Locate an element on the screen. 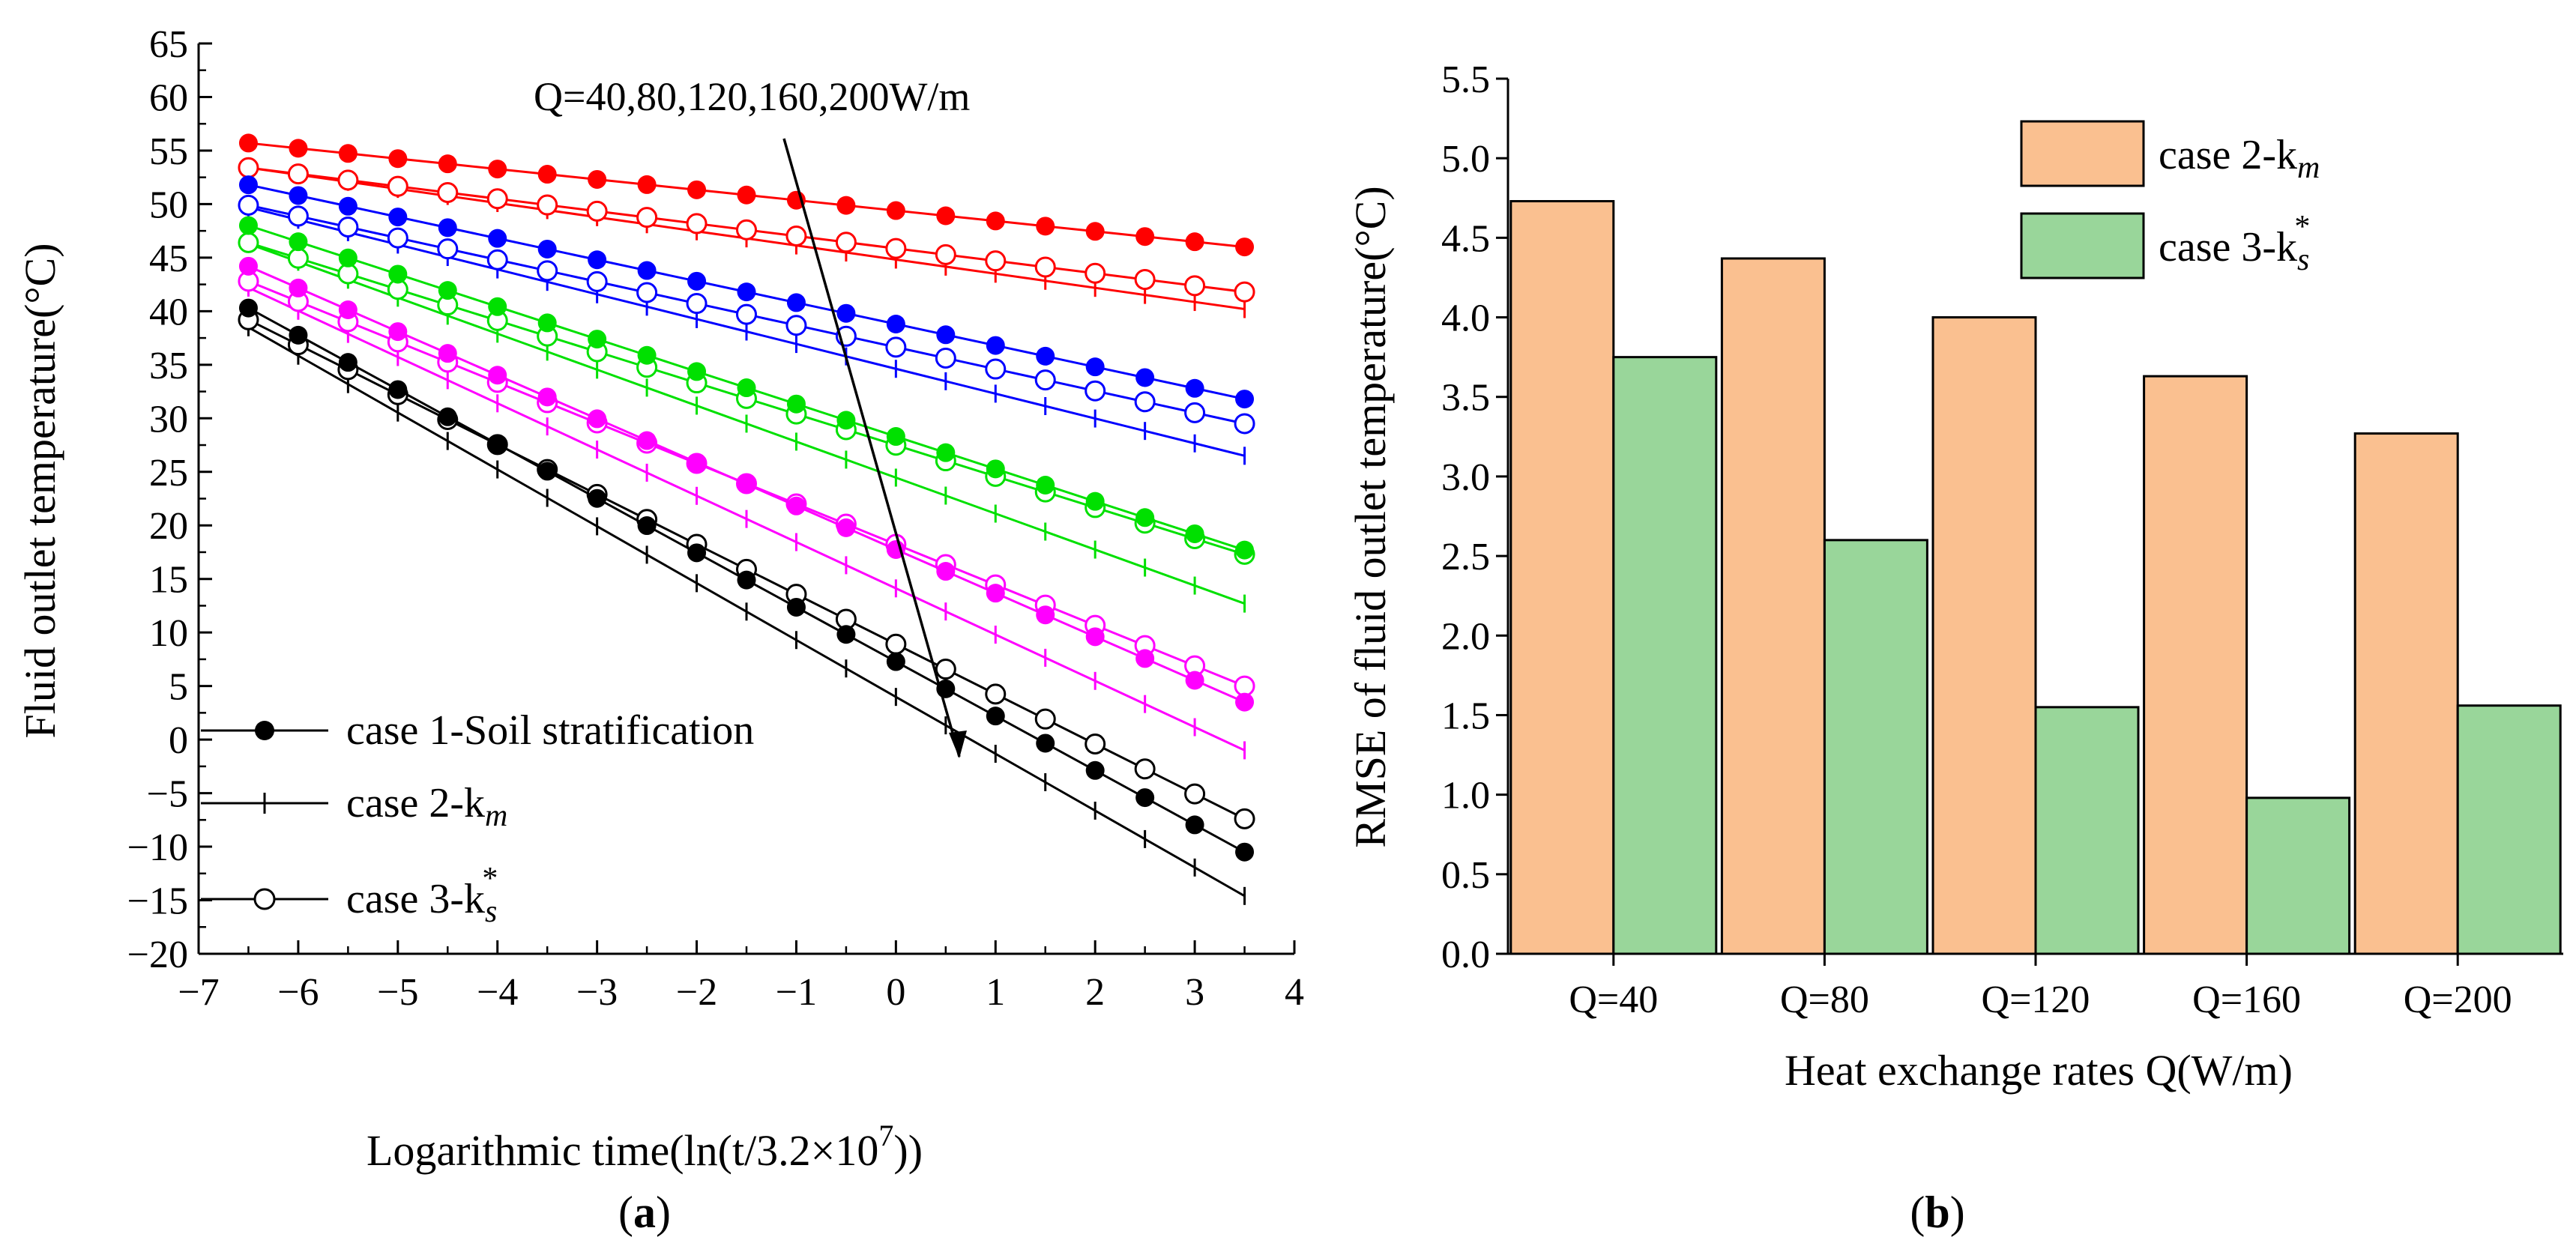 This screenshot has height=1240, width=2576. annotation-q-values: Q=40,80,120,160,200W/m is located at coordinates (752, 97).